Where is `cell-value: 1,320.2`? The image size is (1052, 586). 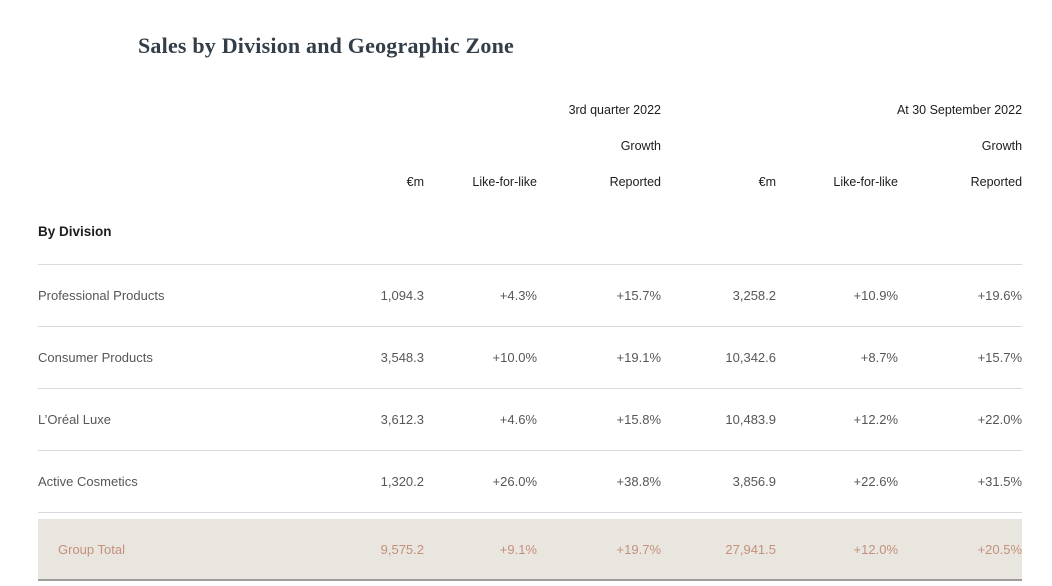 cell-value: 1,320.2 is located at coordinates (371, 481).